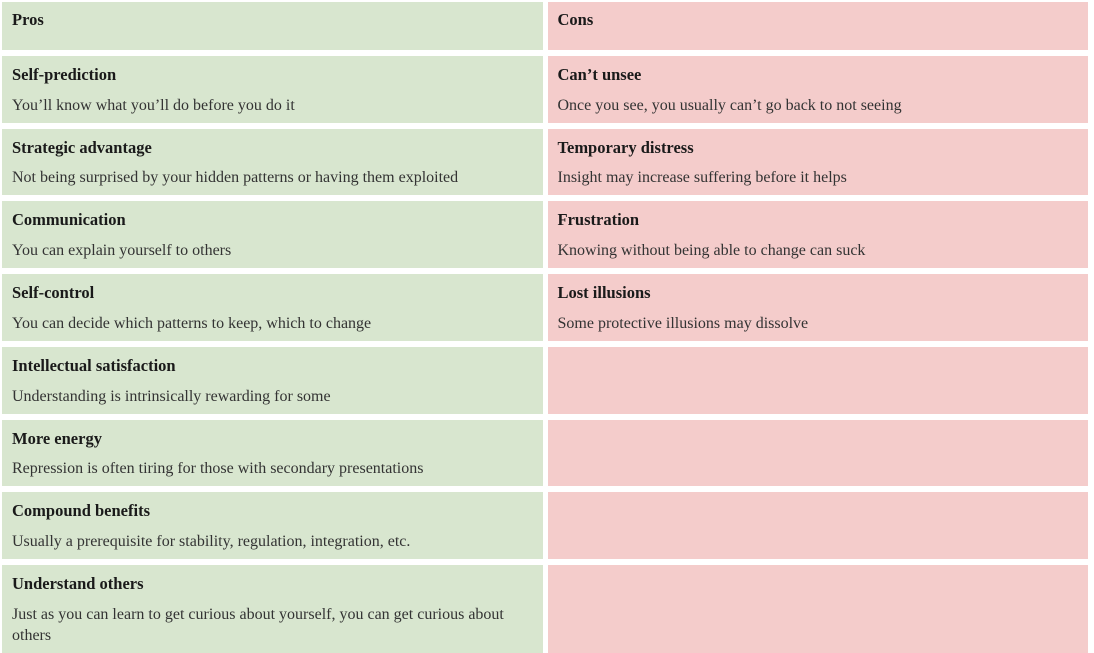 Image resolution: width=1094 pixels, height=653 pixels. I want to click on cell-title: Communication, so click(69, 220).